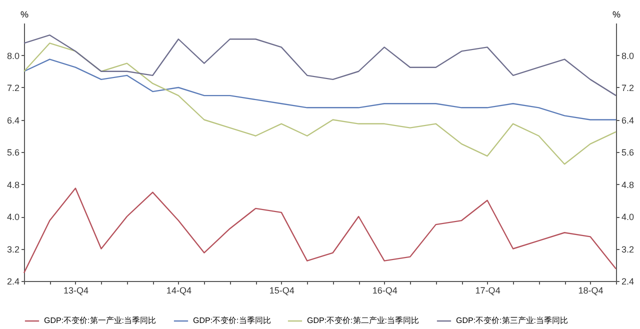 The image size is (640, 329). What do you see at coordinates (13, 249) in the screenshot?
I see `y-tick-label: 3.2` at bounding box center [13, 249].